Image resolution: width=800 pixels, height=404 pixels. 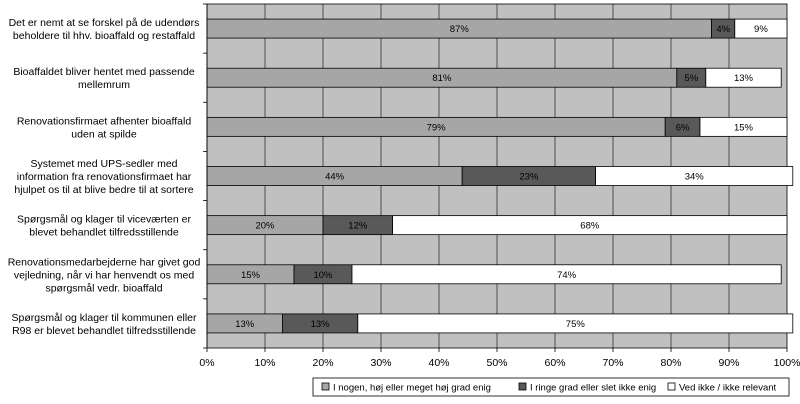 What do you see at coordinates (358, 226) in the screenshot?
I see `data-label: 12%` at bounding box center [358, 226].